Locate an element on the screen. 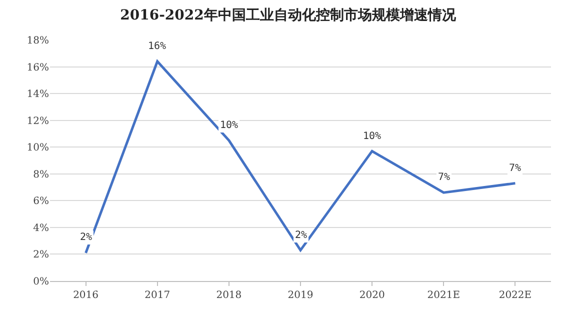 This screenshot has height=326, width=576. data-label: 16% is located at coordinates (157, 46).